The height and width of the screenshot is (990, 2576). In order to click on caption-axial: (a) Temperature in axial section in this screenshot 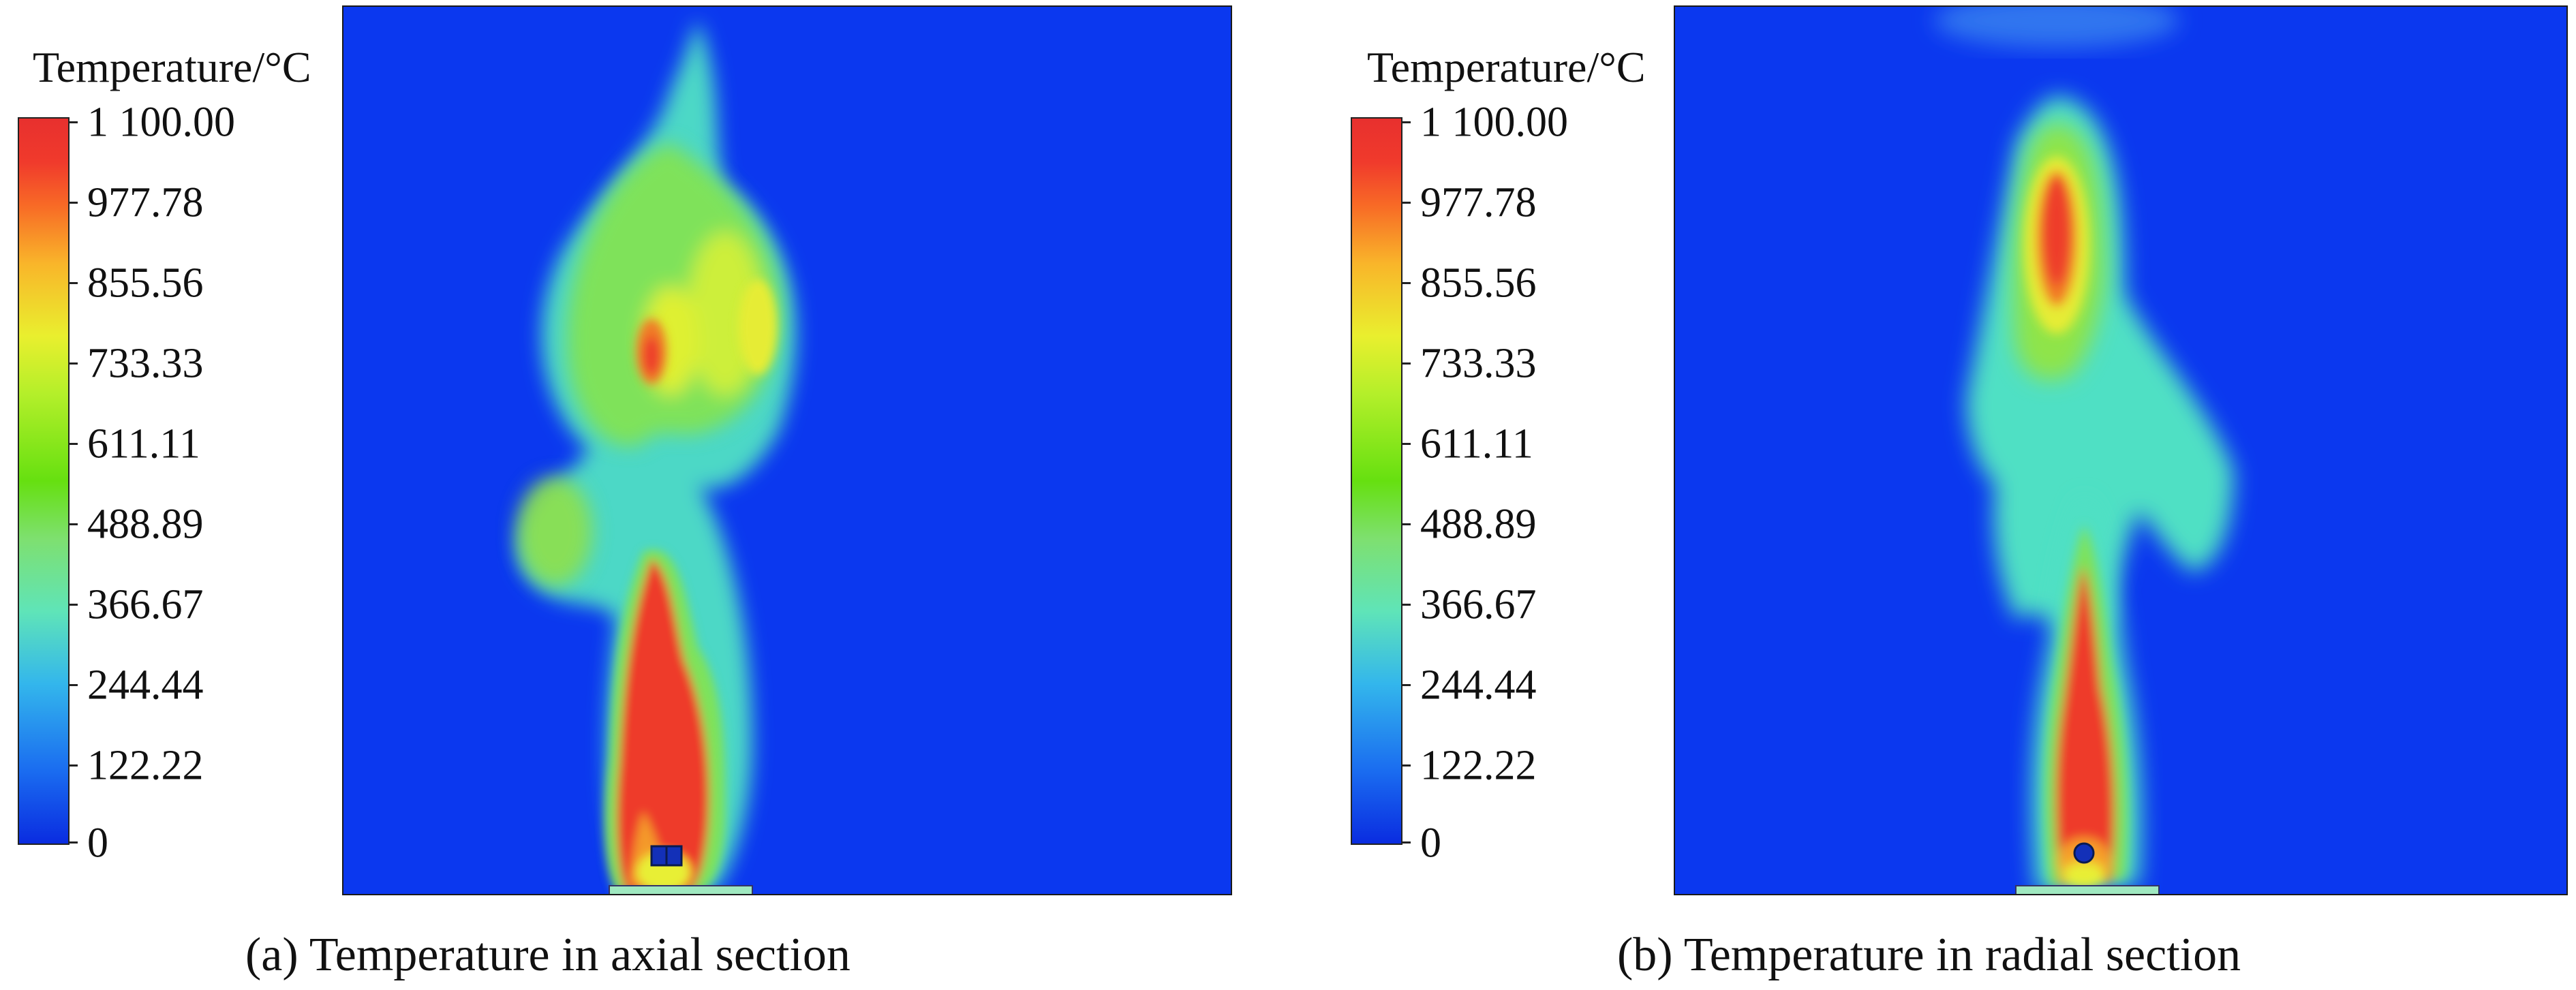, I will do `click(547, 955)`.